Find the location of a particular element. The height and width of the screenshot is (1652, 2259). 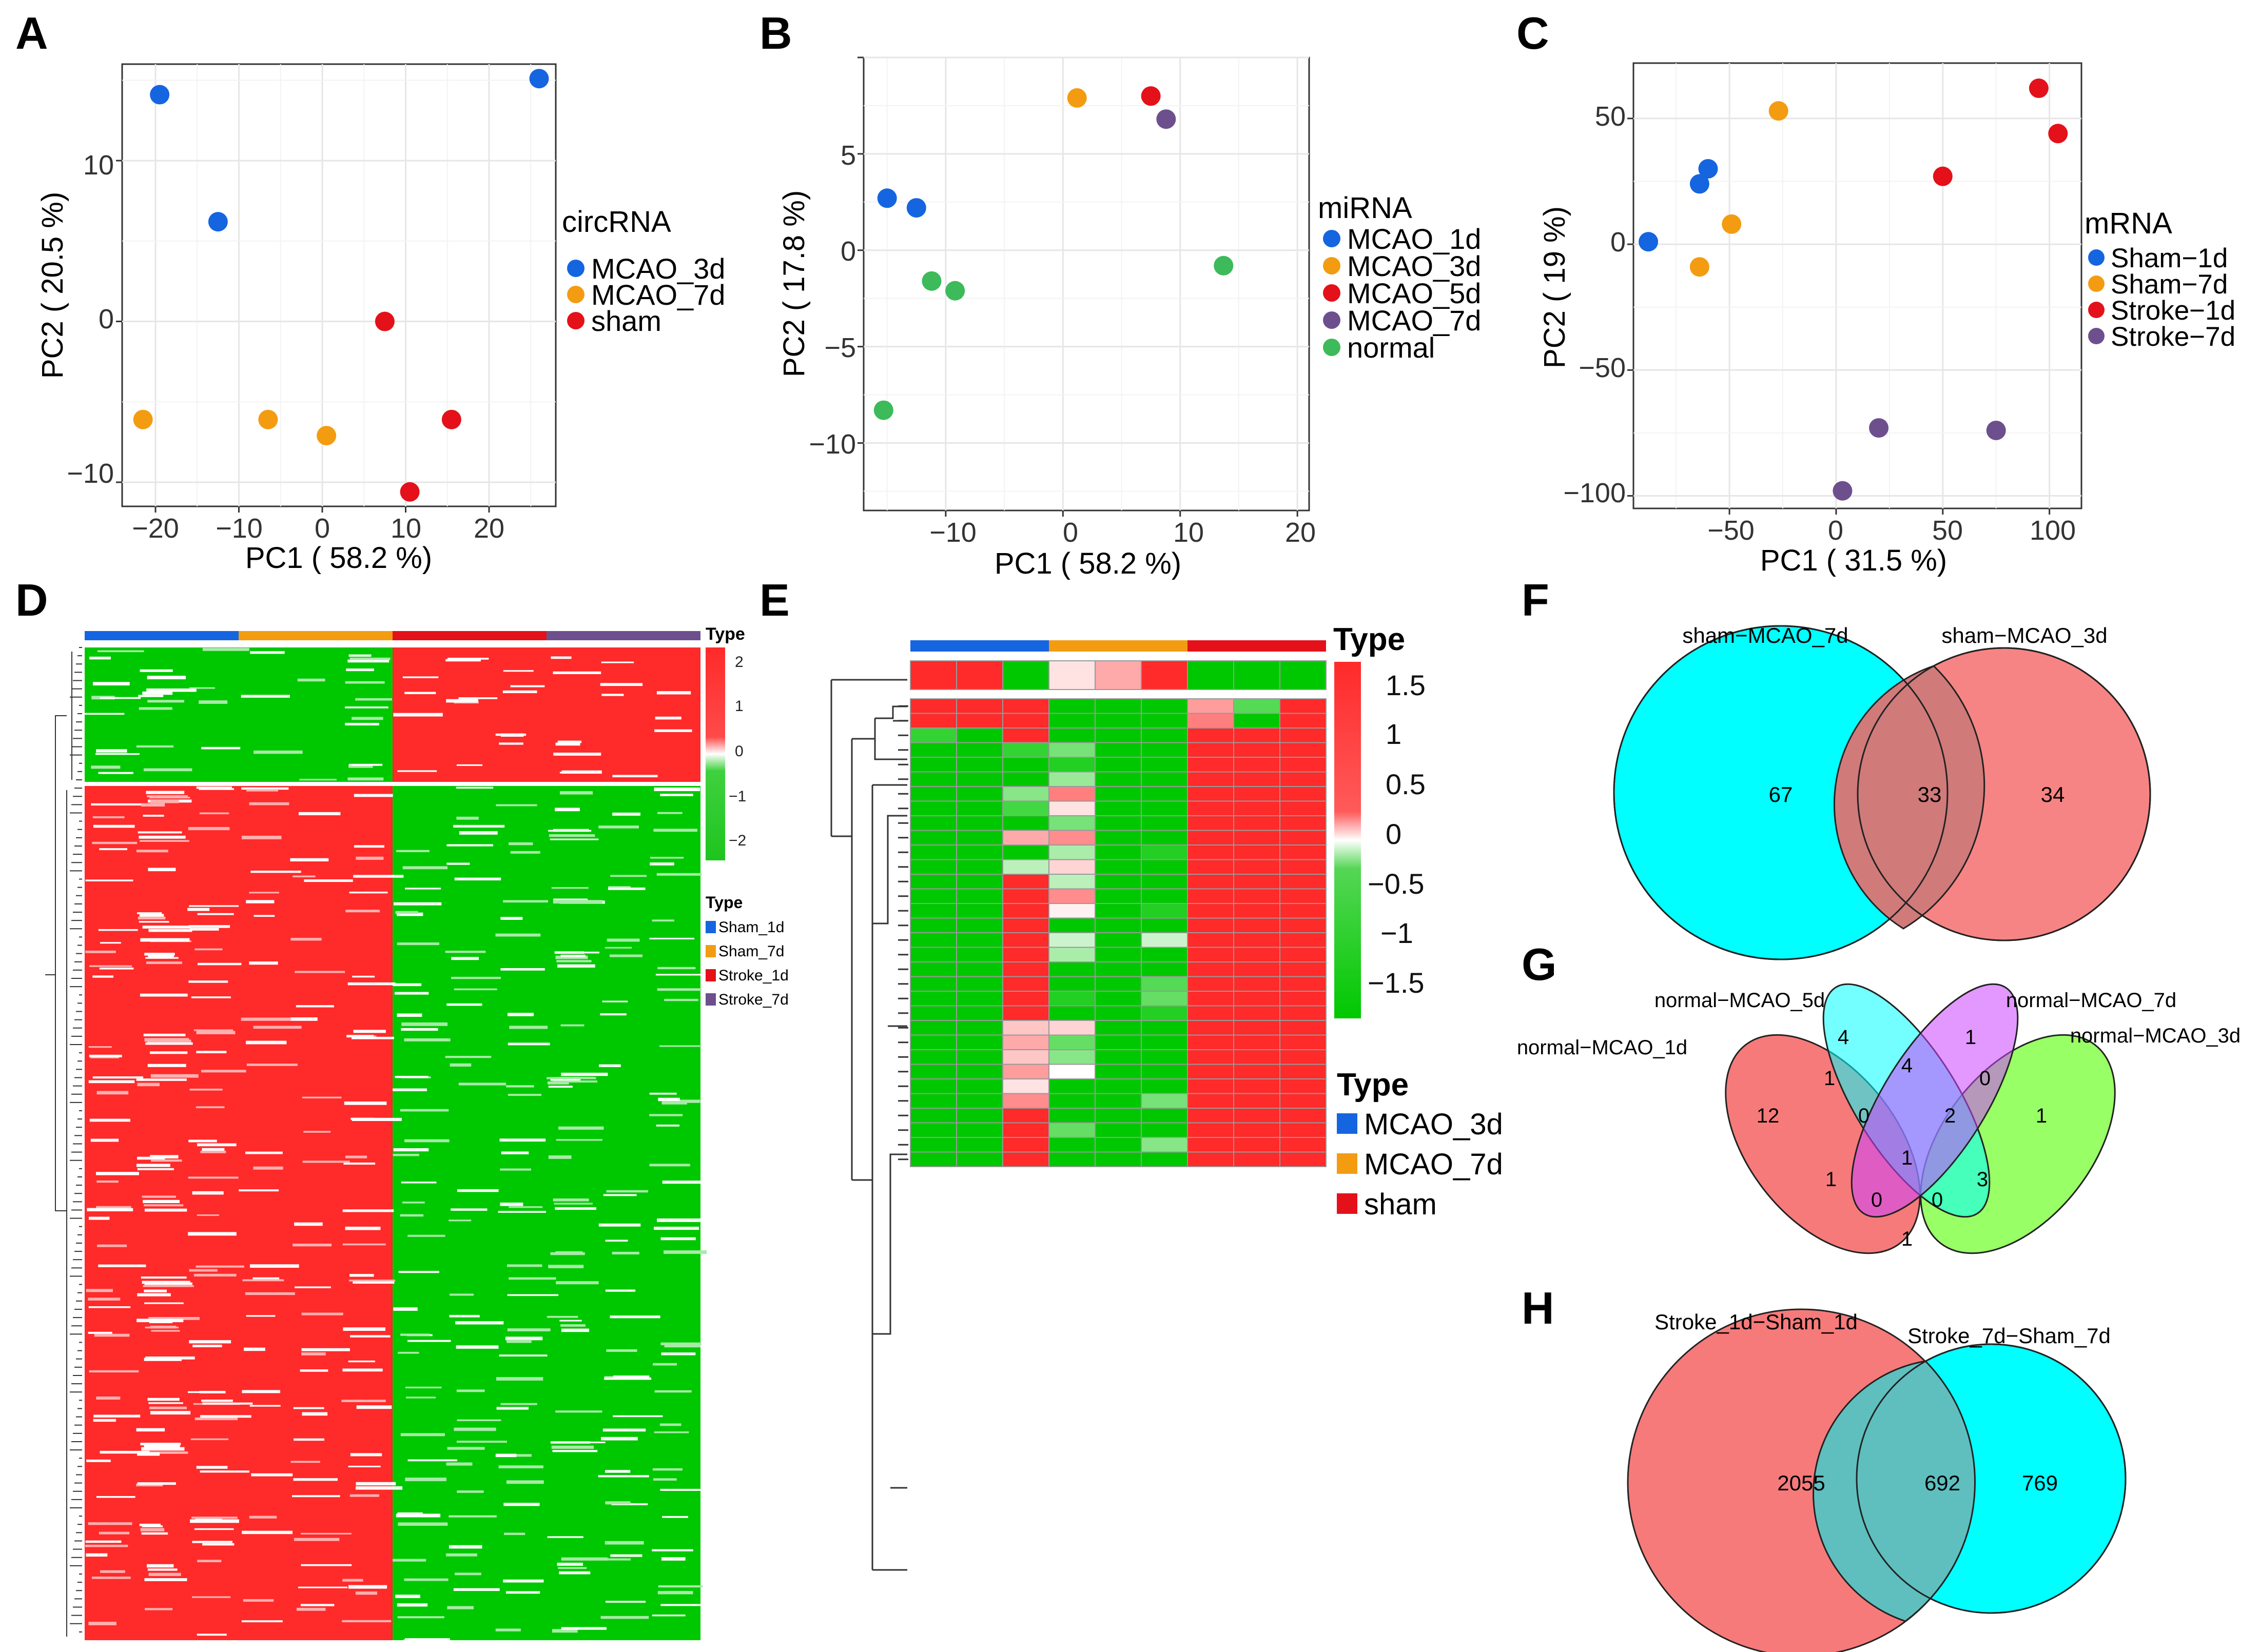

venn-f-outline is located at coordinates (2004, 794).